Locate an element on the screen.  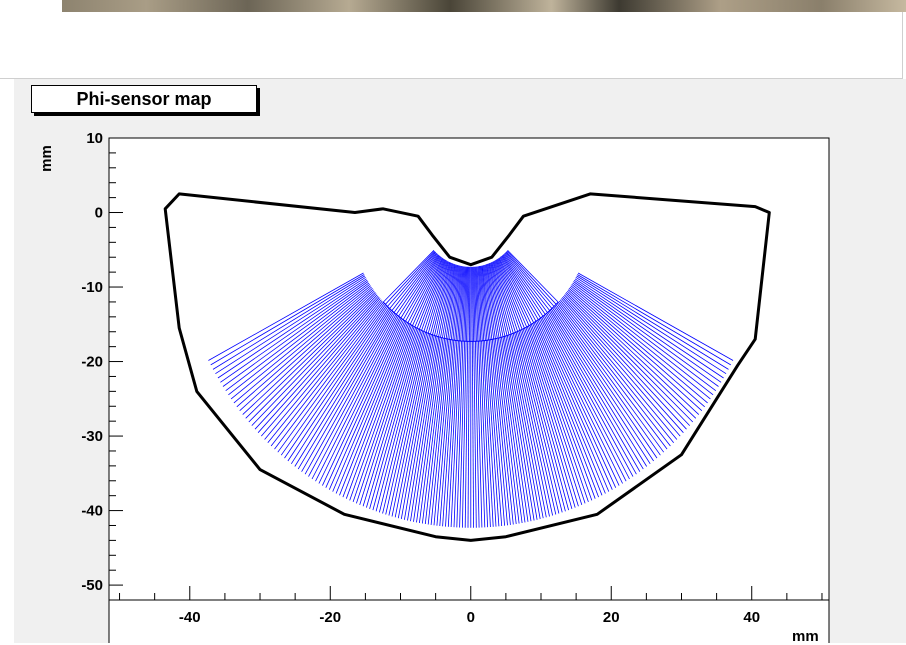
x-tick-label: 20 is located at coordinates (611, 617).